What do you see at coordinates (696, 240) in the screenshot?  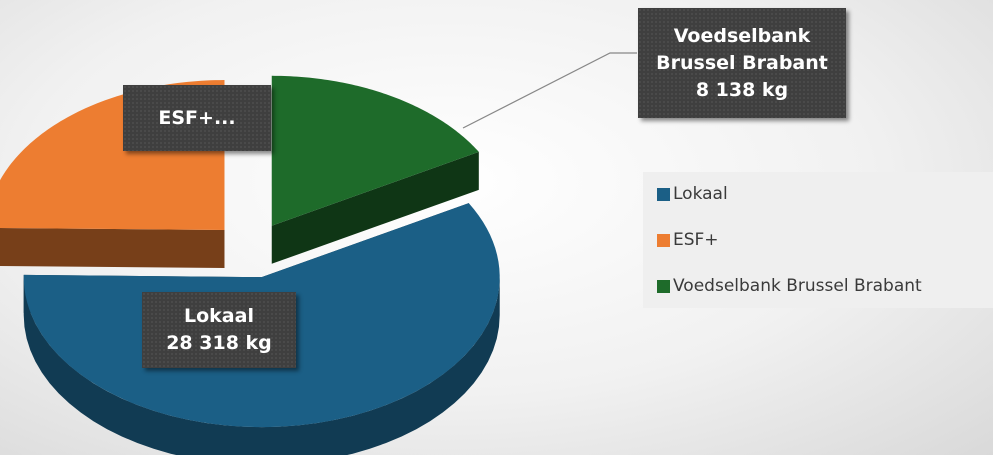 I see `legend-label: ESF+` at bounding box center [696, 240].